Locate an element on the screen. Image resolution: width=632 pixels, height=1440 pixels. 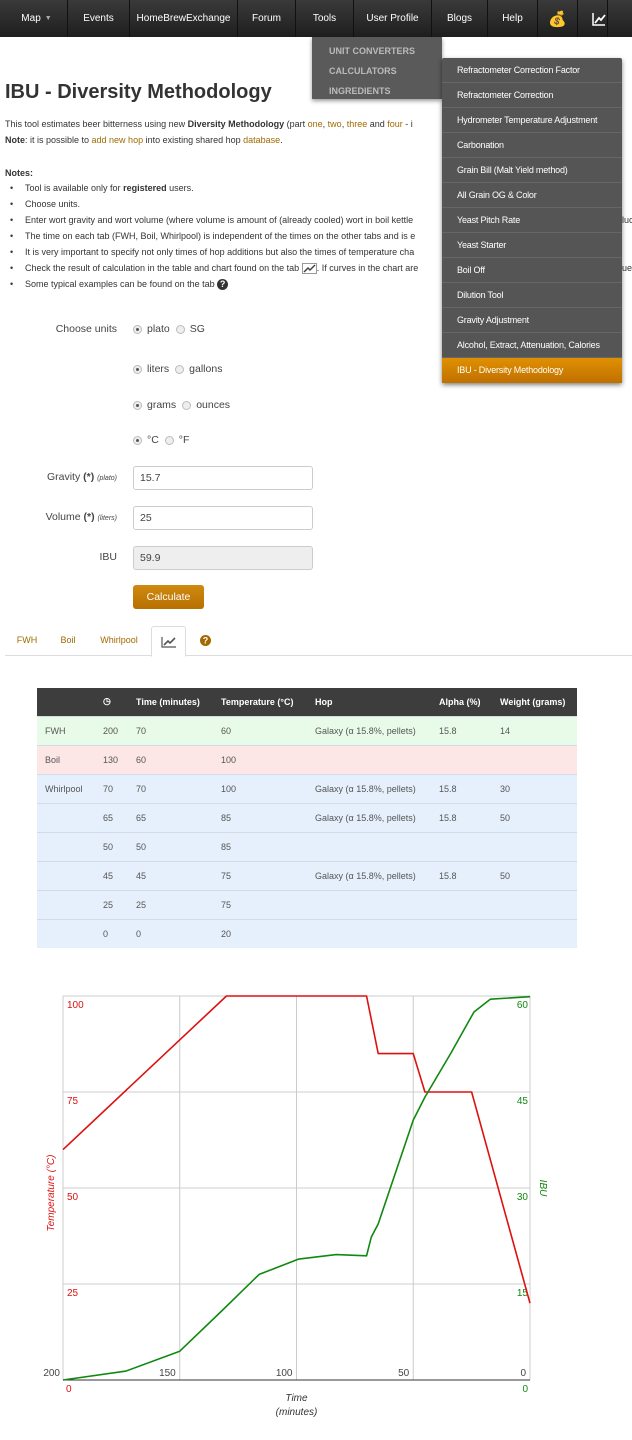
add-new-hop-link: add new hop is located at coordinates (117, 140).